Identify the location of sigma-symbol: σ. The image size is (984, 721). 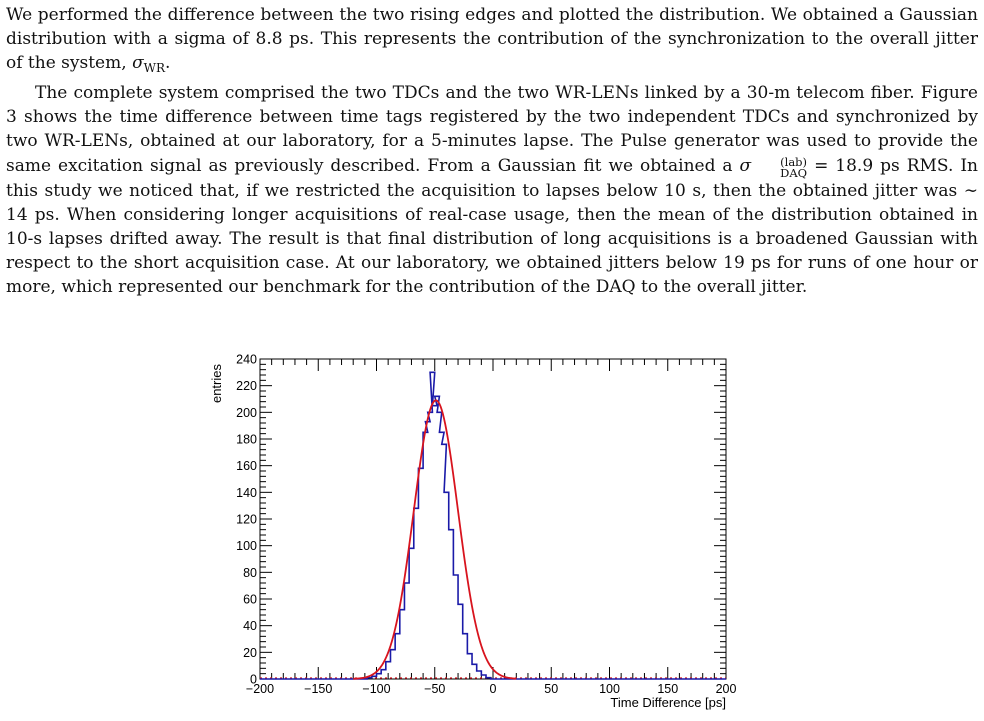
(138, 63).